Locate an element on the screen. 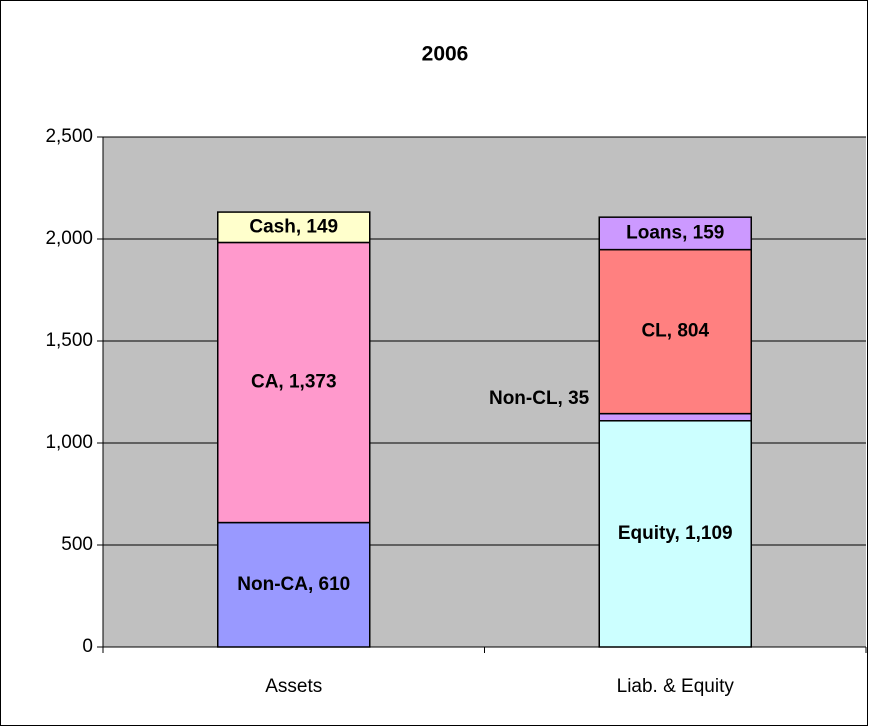 This screenshot has width=869, height=727. data-label: Loans, 159 is located at coordinates (675, 232).